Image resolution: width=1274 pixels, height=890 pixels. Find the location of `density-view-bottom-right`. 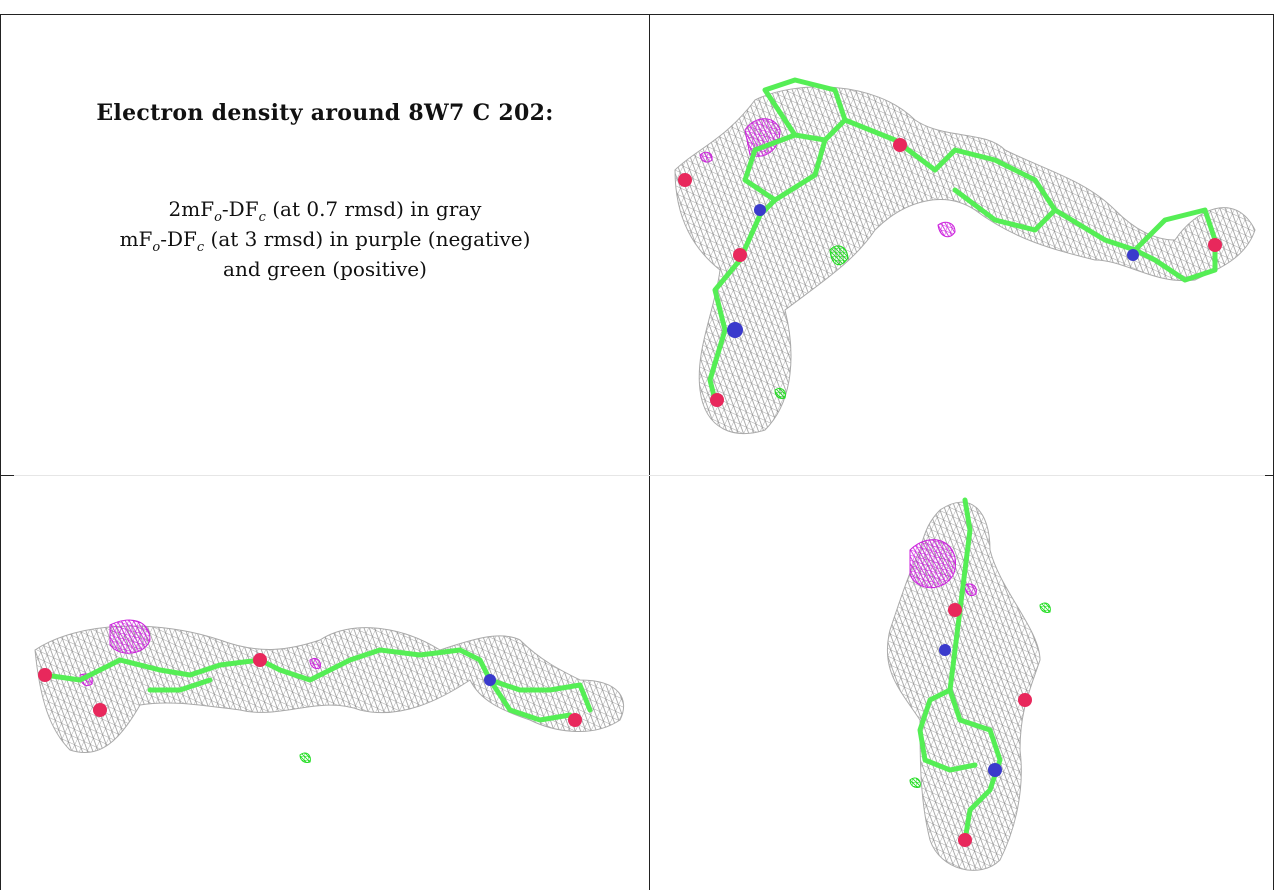

density-view-bottom-right is located at coordinates (980, 685).